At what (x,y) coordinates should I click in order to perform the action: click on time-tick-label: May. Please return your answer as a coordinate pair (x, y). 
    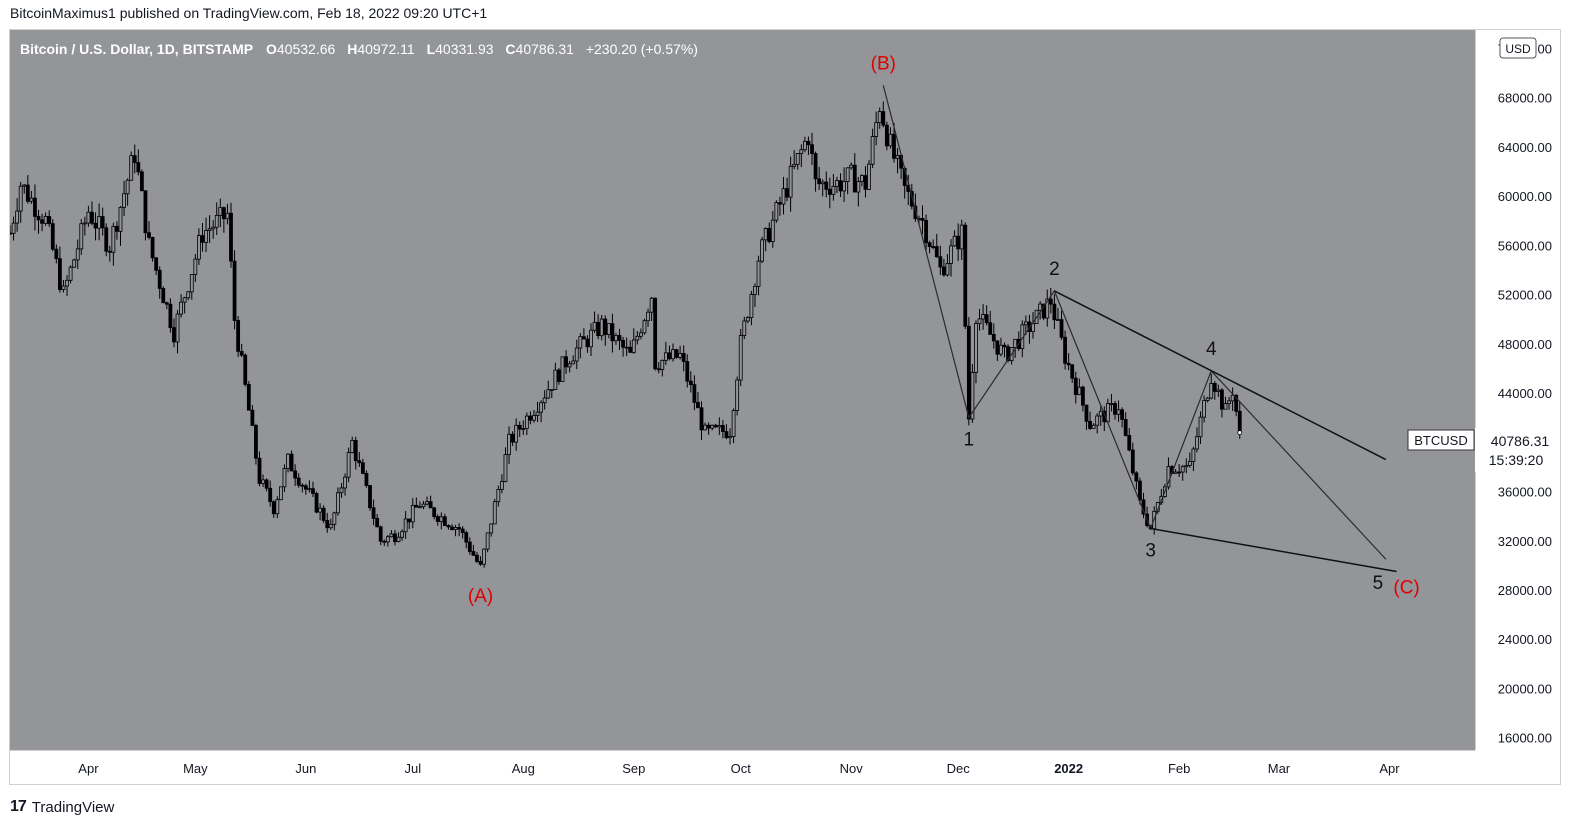
    Looking at the image, I should click on (195, 768).